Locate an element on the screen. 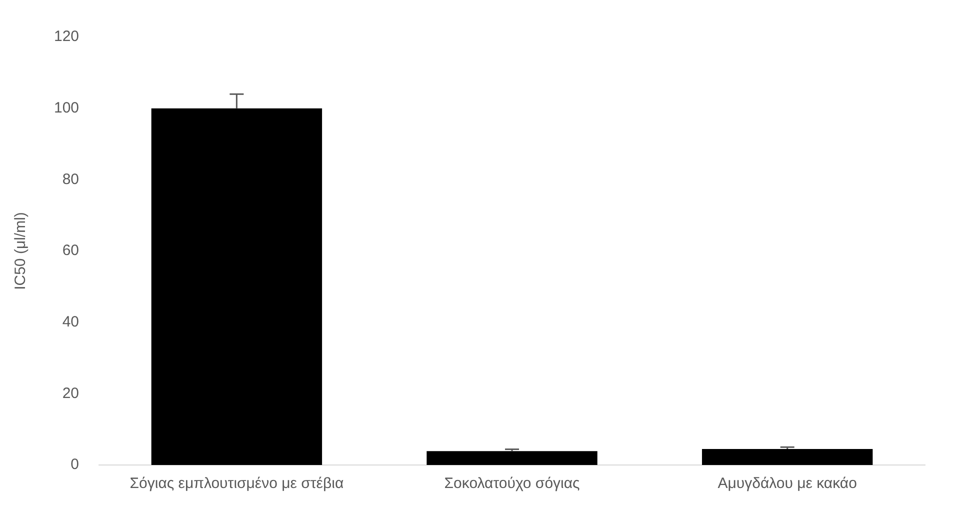 The width and height of the screenshot is (953, 511). x-tick-label: Σόγιας εμπλουτισμένο με στέβια is located at coordinates (237, 483).